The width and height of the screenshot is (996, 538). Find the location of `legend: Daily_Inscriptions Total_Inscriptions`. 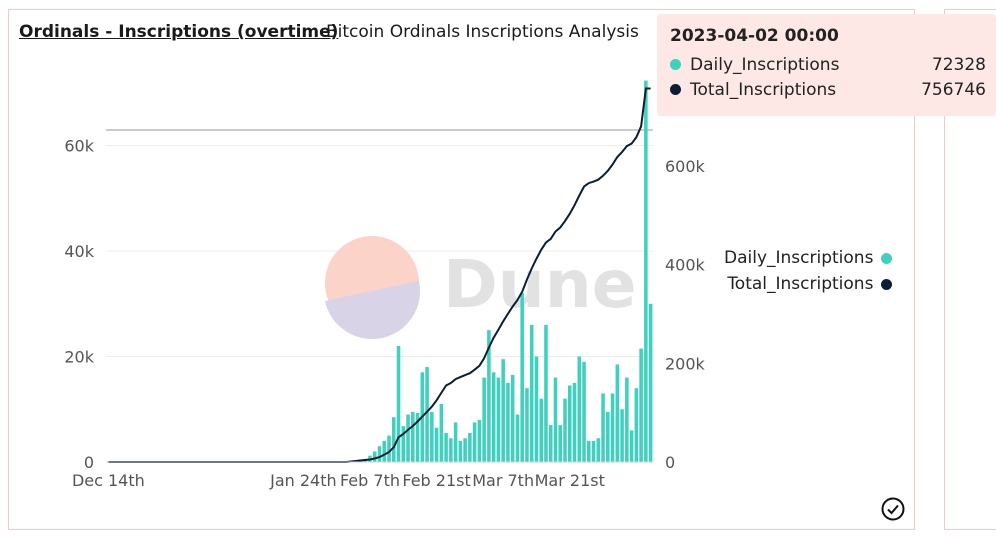

legend: Daily_Inscriptions Total_Inscriptions is located at coordinates (808, 271).